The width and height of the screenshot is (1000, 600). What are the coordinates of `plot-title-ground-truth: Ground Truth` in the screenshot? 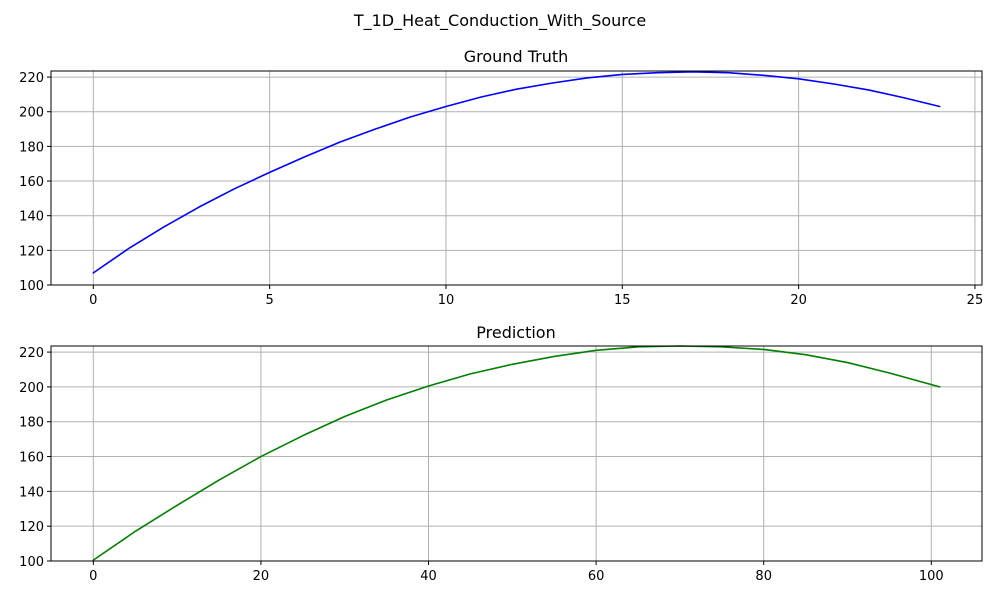 It's located at (516, 56).